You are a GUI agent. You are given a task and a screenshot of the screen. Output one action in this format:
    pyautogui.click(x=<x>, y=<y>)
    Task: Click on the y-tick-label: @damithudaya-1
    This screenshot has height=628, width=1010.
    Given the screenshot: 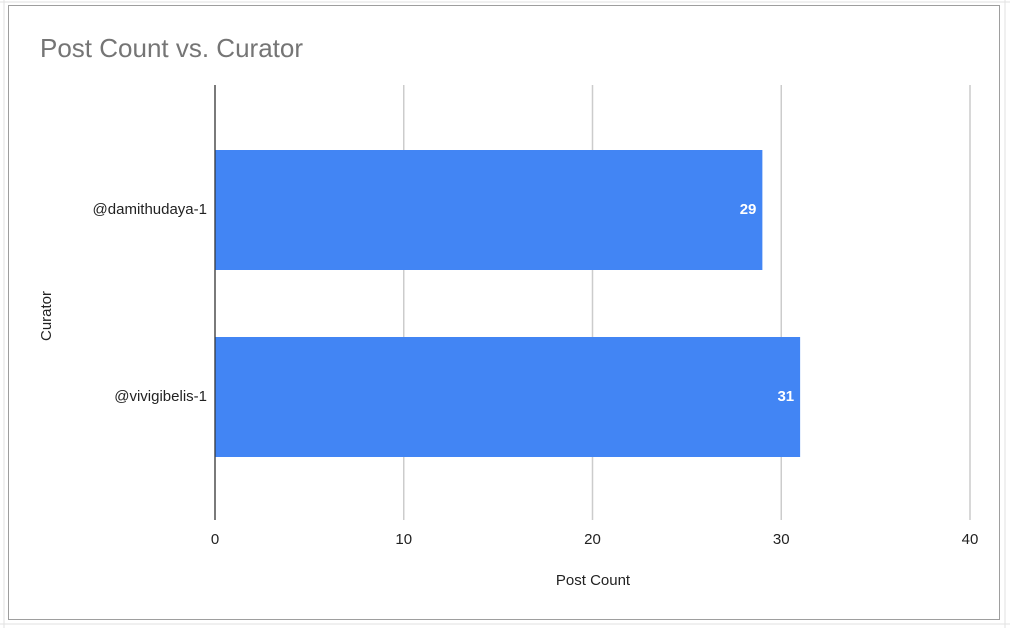 What is the action you would take?
    pyautogui.click(x=150, y=209)
    